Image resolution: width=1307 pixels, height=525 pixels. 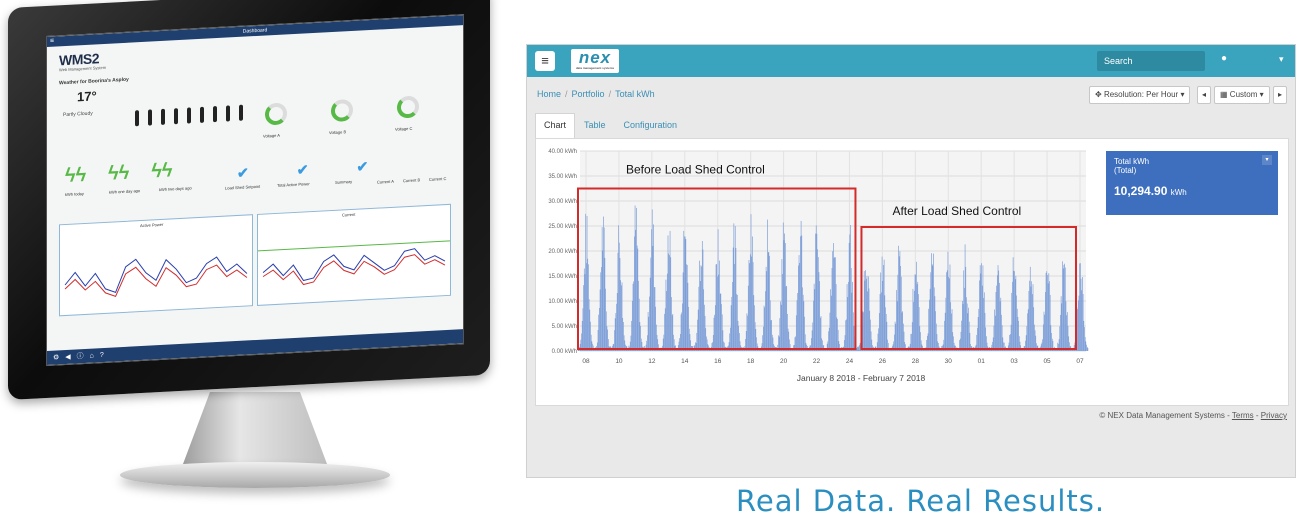 What do you see at coordinates (545, 61) in the screenshot?
I see `menu-button: ≡` at bounding box center [545, 61].